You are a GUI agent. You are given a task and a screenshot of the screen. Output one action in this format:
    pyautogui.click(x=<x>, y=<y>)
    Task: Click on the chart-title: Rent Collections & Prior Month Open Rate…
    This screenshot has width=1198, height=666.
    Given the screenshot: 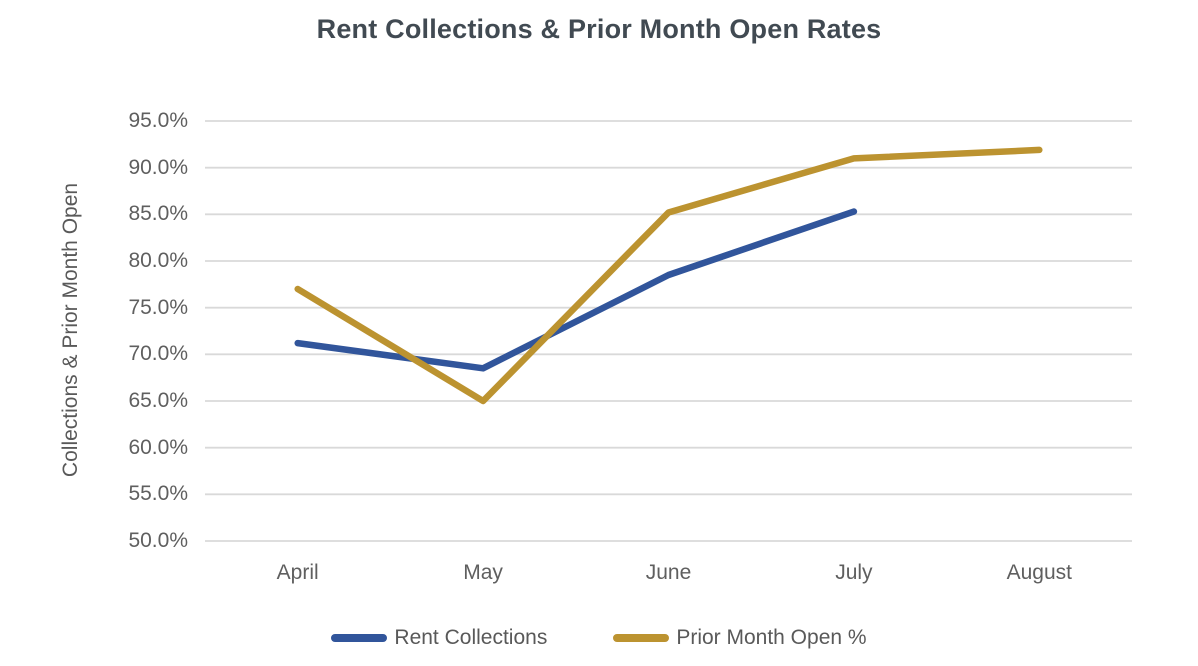 What is the action you would take?
    pyautogui.click(x=599, y=29)
    